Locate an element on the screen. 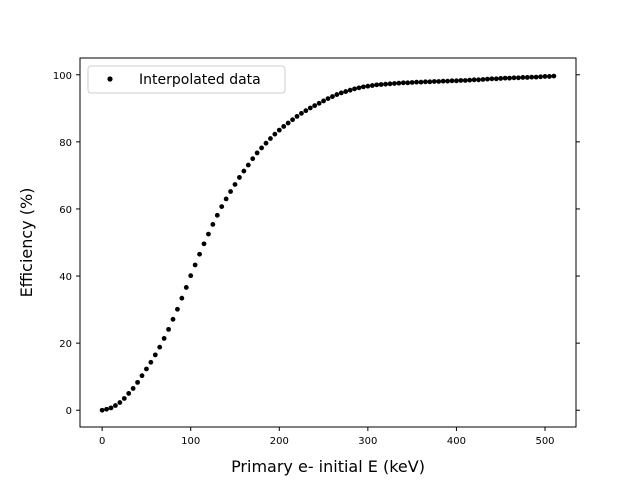 The height and width of the screenshot is (480, 640). y-tick-label: 20 is located at coordinates (65, 344).